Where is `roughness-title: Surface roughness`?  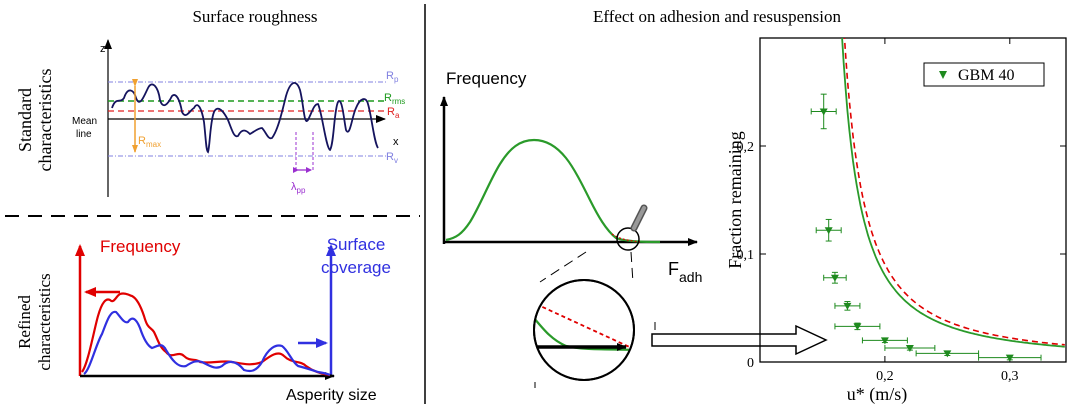
roughness-title: Surface roughness is located at coordinates (254, 16).